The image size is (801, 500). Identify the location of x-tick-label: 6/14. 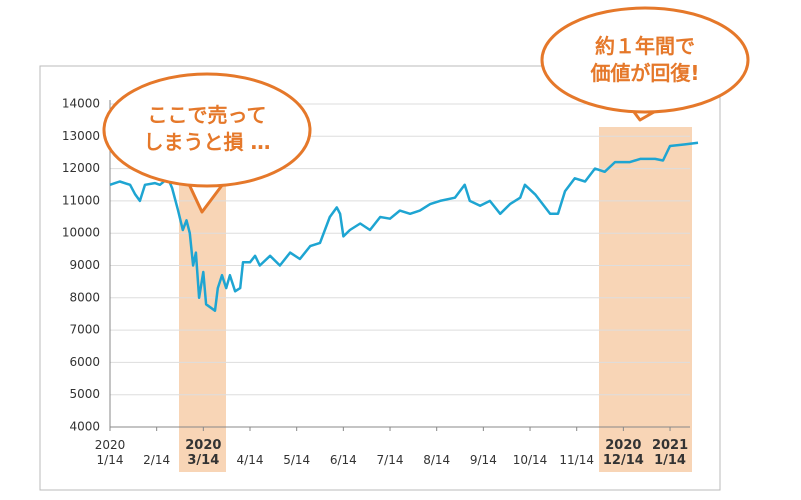
(343, 460).